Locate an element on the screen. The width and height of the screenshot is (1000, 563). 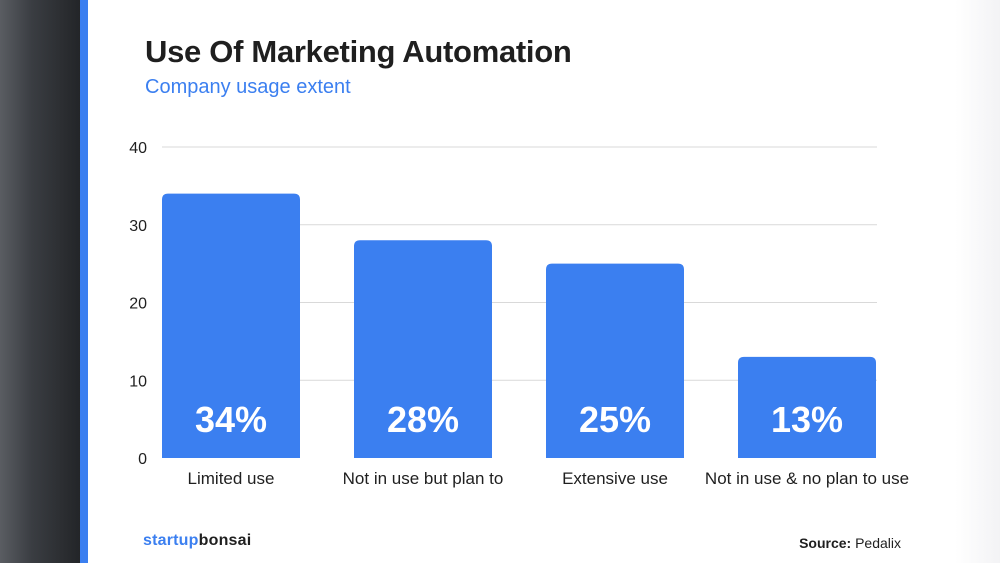
brand-logo-part2: bonsai is located at coordinates (225, 540).